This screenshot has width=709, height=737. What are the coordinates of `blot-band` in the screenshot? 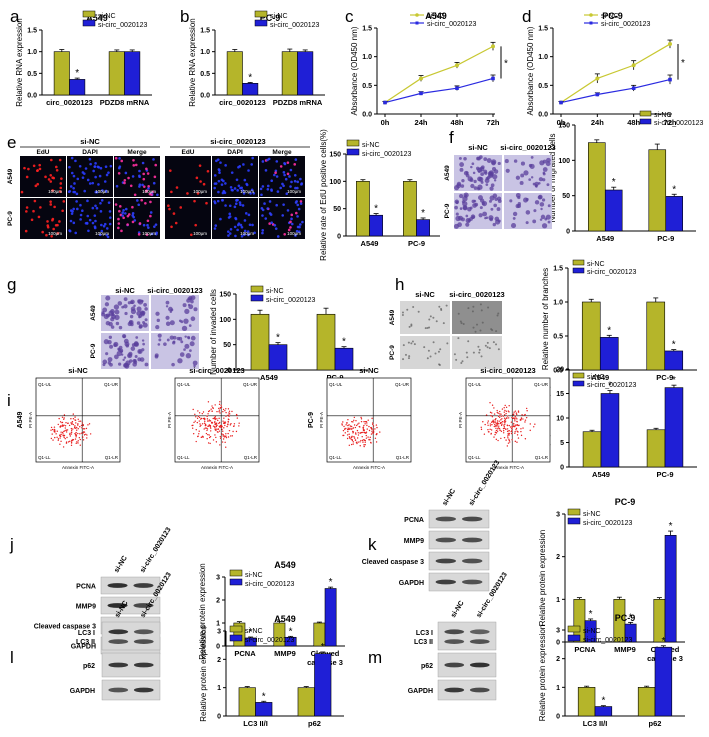 It's located at (143, 690).